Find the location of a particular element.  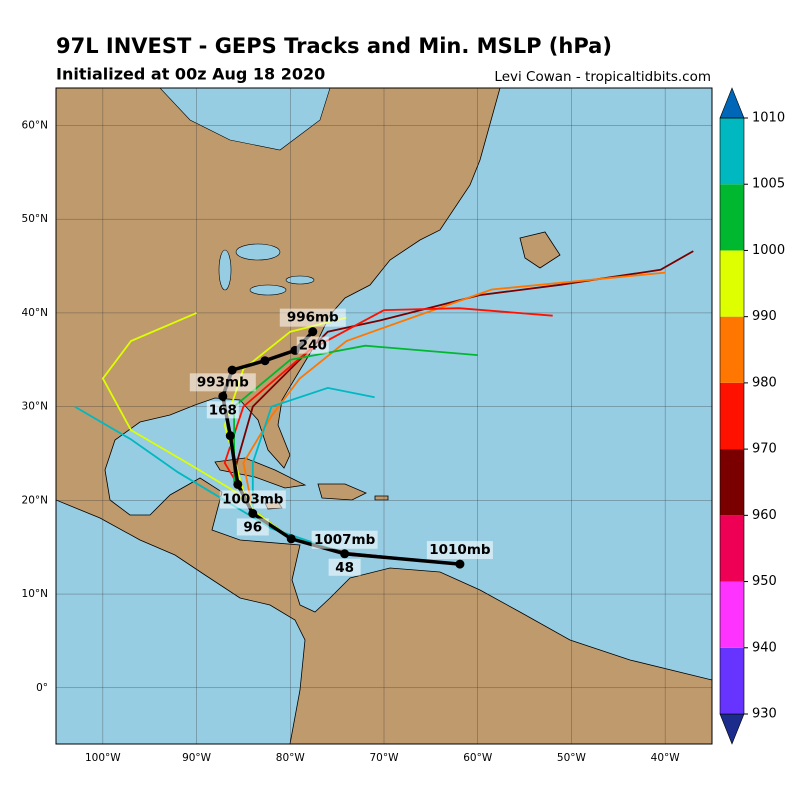

subtitle: Initialized at 00z Aug 18 2020 is located at coordinates (190, 74).